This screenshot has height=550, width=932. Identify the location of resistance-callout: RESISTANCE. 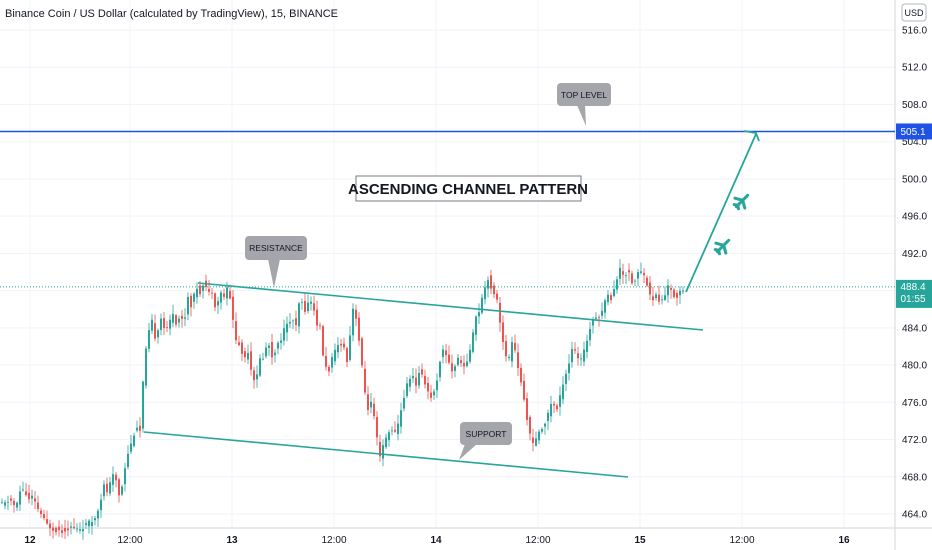
(276, 262).